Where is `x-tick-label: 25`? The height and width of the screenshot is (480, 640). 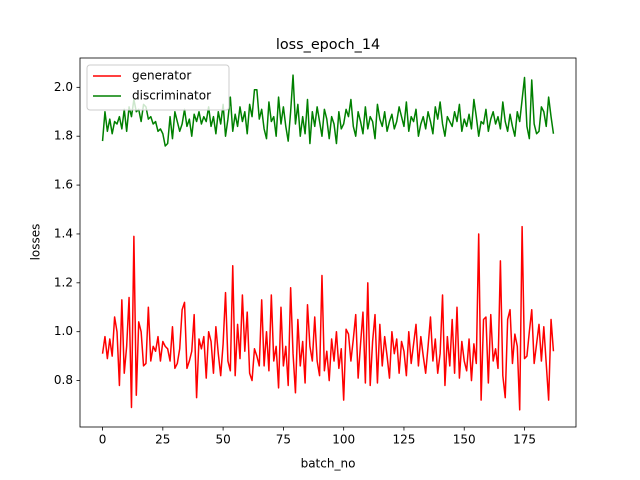 x-tick-label: 25 is located at coordinates (162, 440).